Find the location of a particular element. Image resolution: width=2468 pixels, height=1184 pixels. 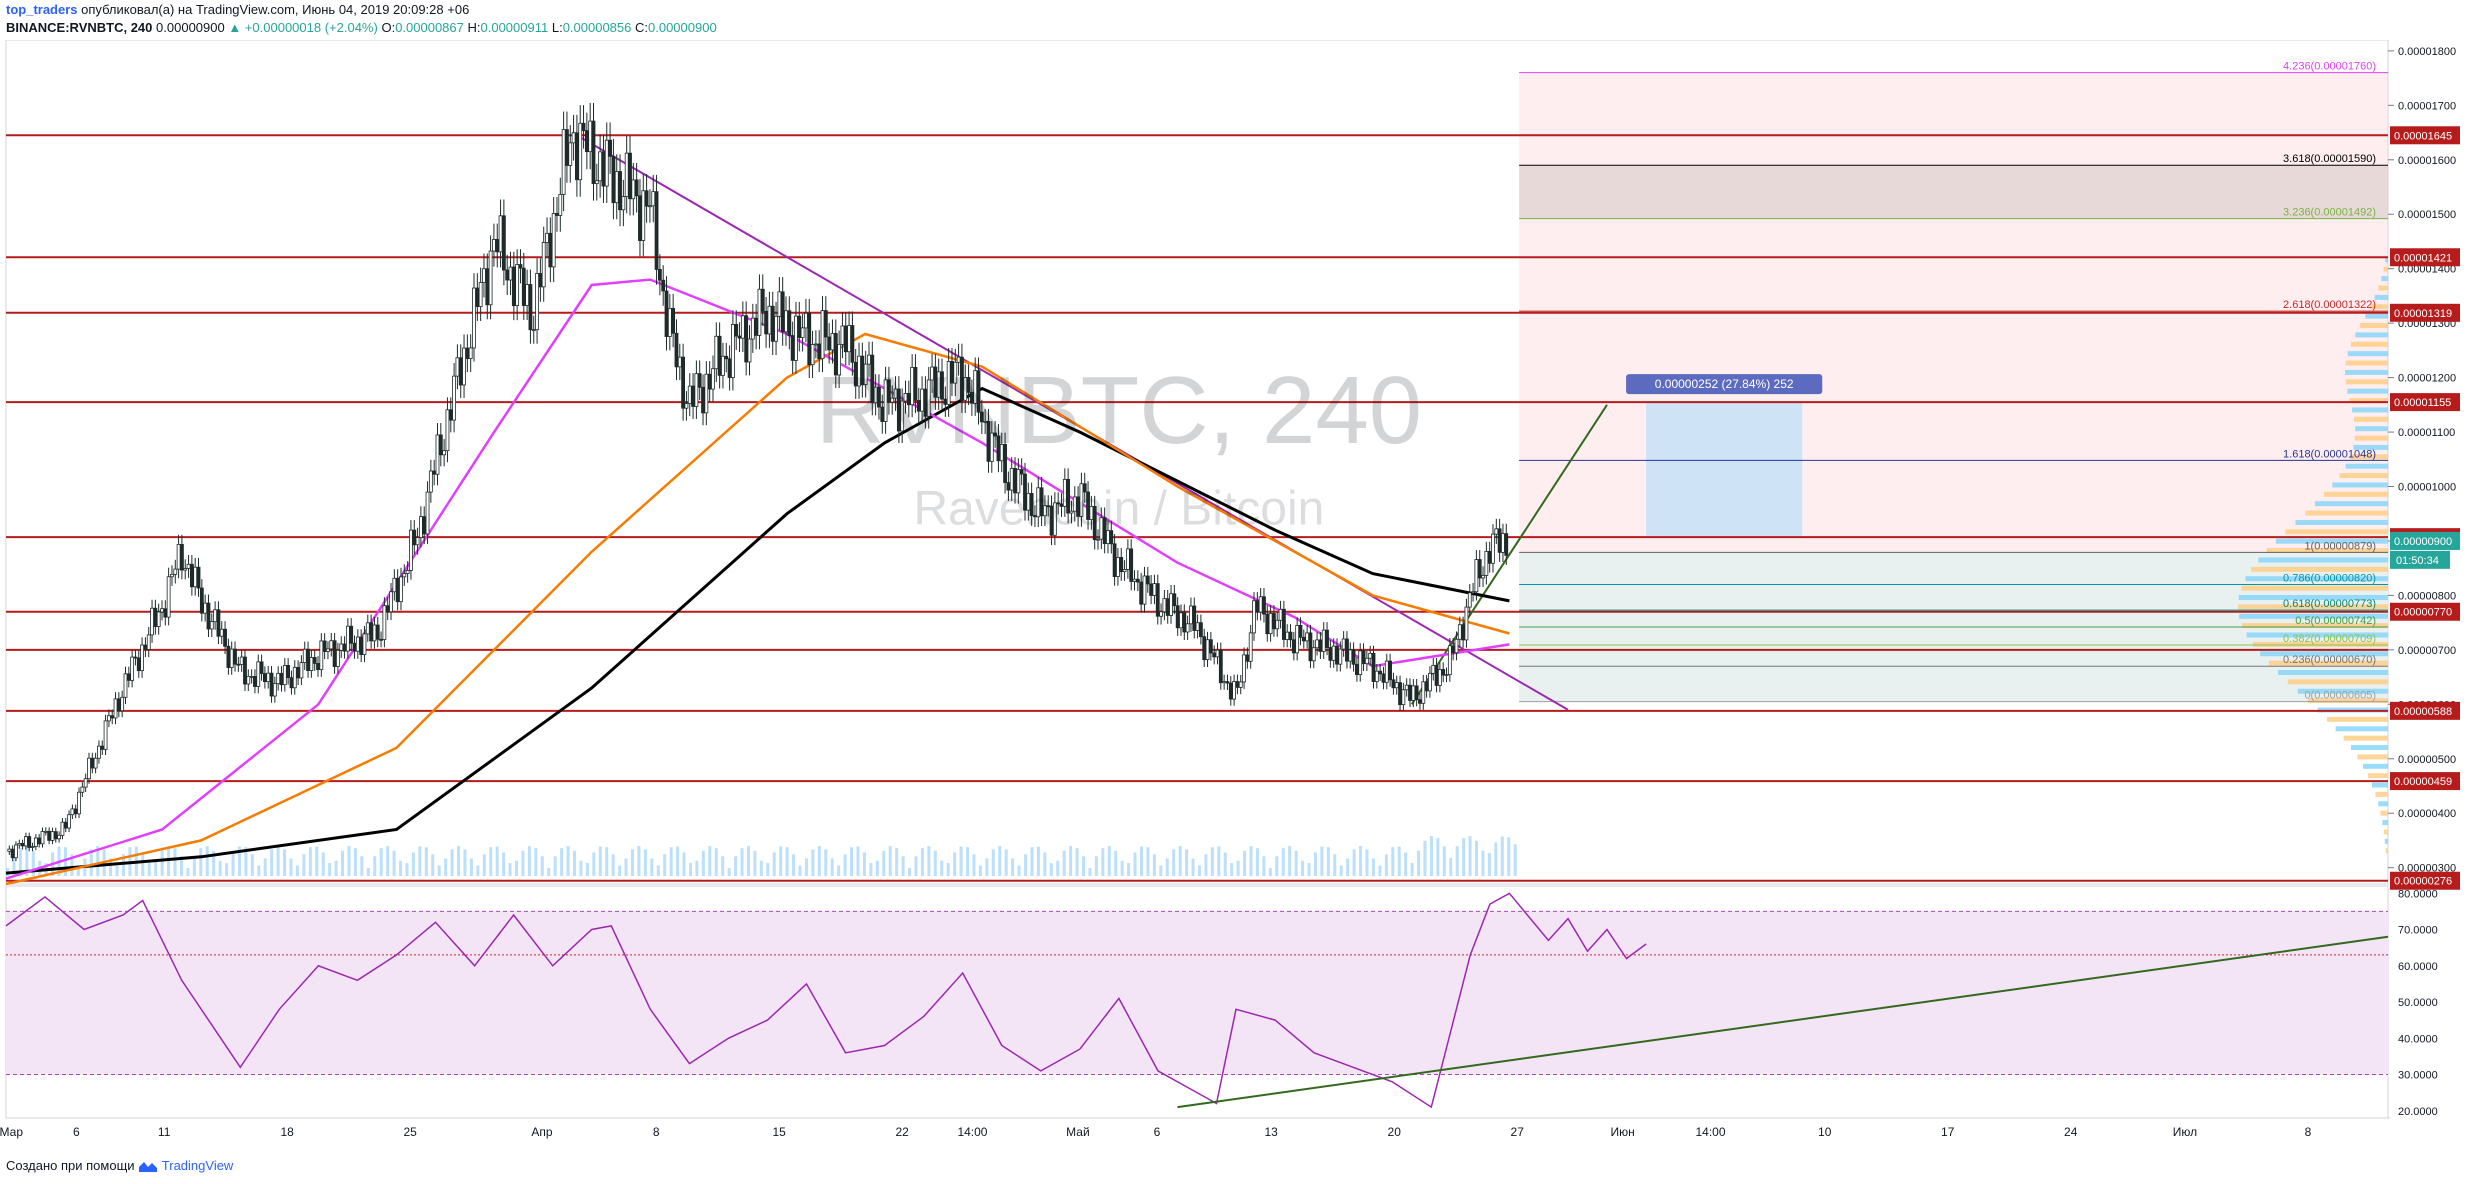

ohlc-low-value: 0.00000856 is located at coordinates (597, 27).